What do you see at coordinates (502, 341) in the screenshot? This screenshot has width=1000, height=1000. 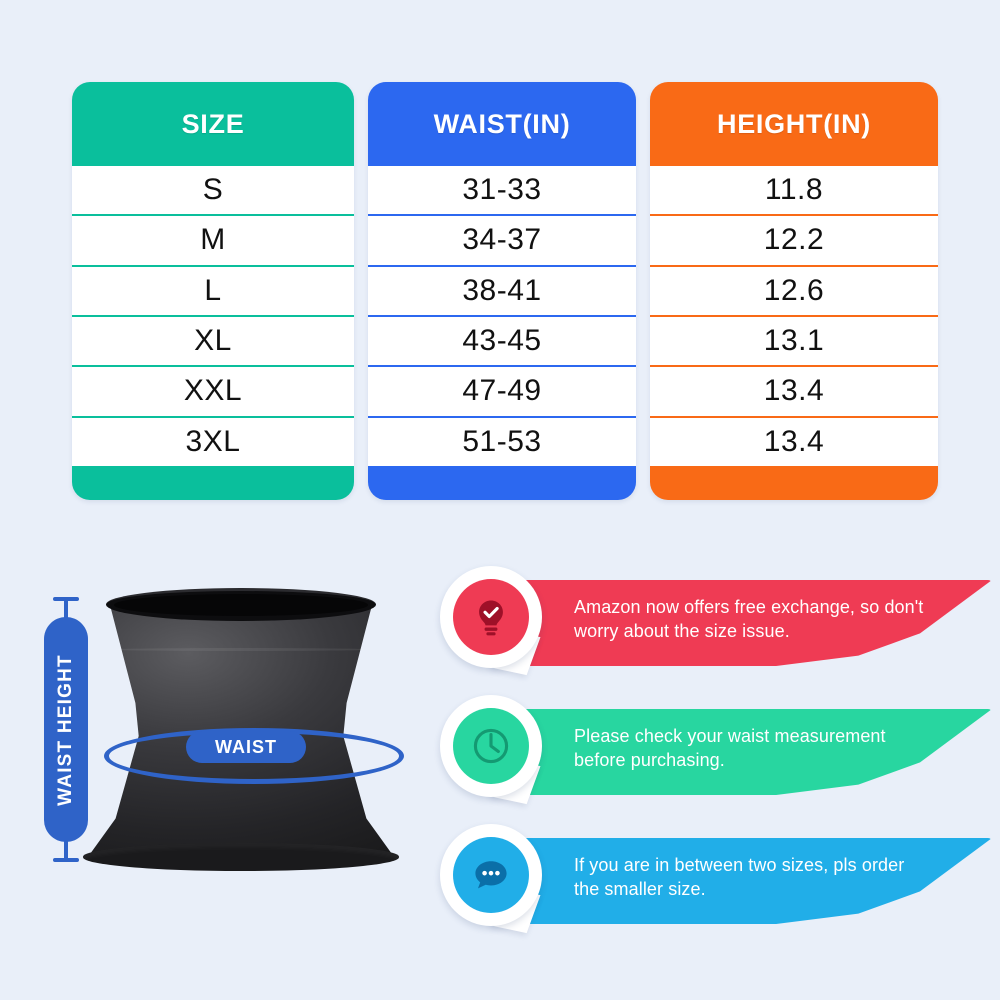 I see `table-cell: 43-45` at bounding box center [502, 341].